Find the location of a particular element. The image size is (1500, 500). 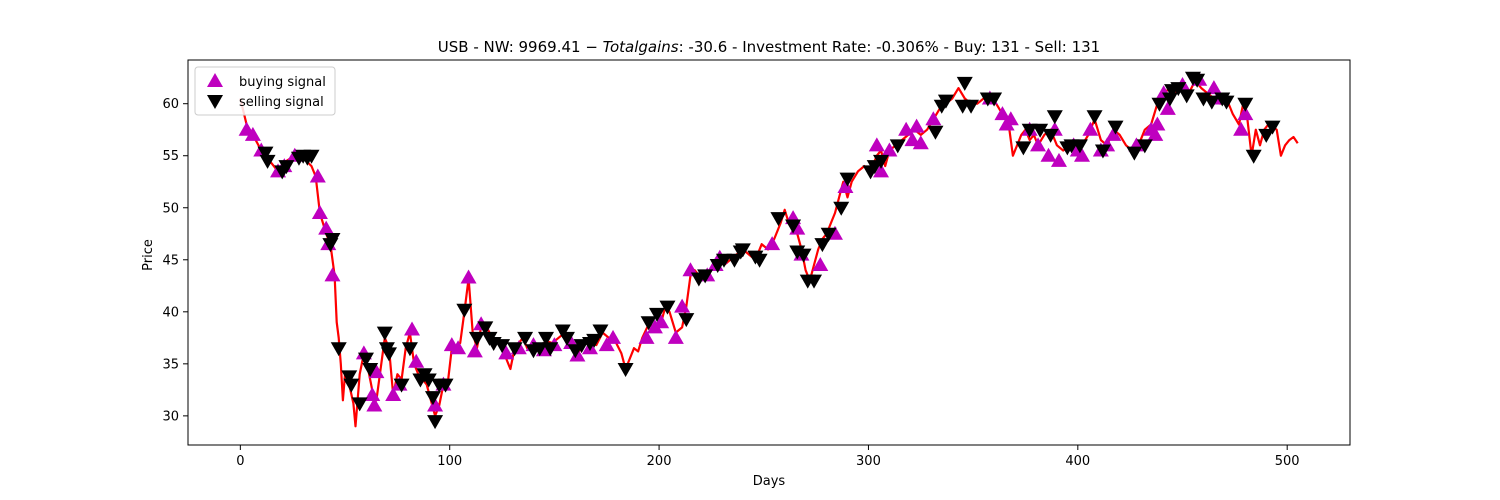

legend-sell-label: selling signal is located at coordinates (281, 102).